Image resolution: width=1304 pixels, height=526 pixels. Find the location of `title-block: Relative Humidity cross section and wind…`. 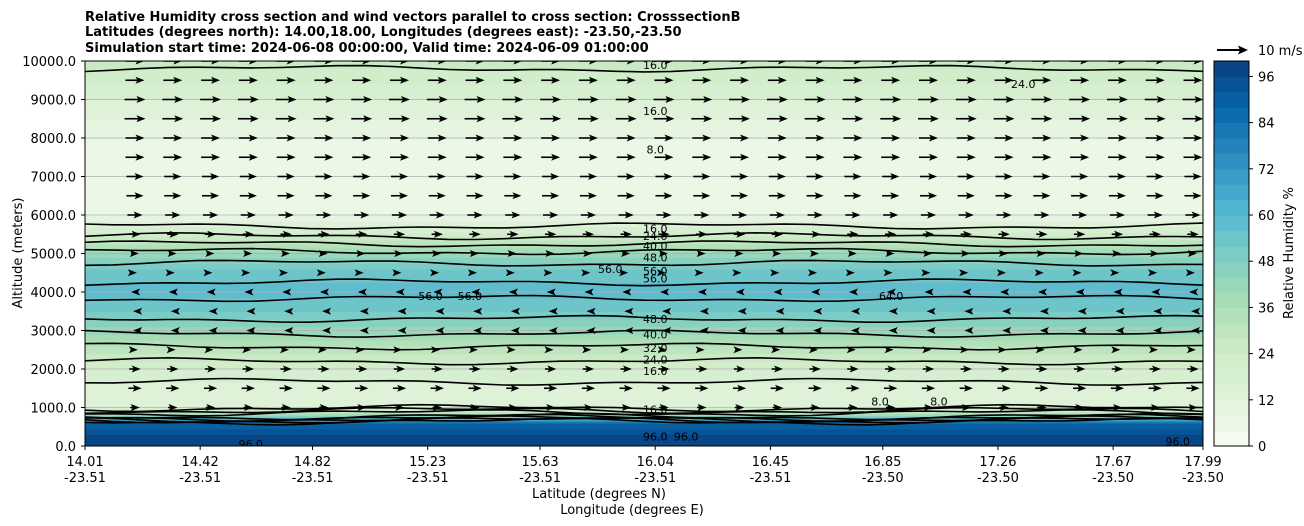

title-block: Relative Humidity cross section and wind… is located at coordinates (413, 33).